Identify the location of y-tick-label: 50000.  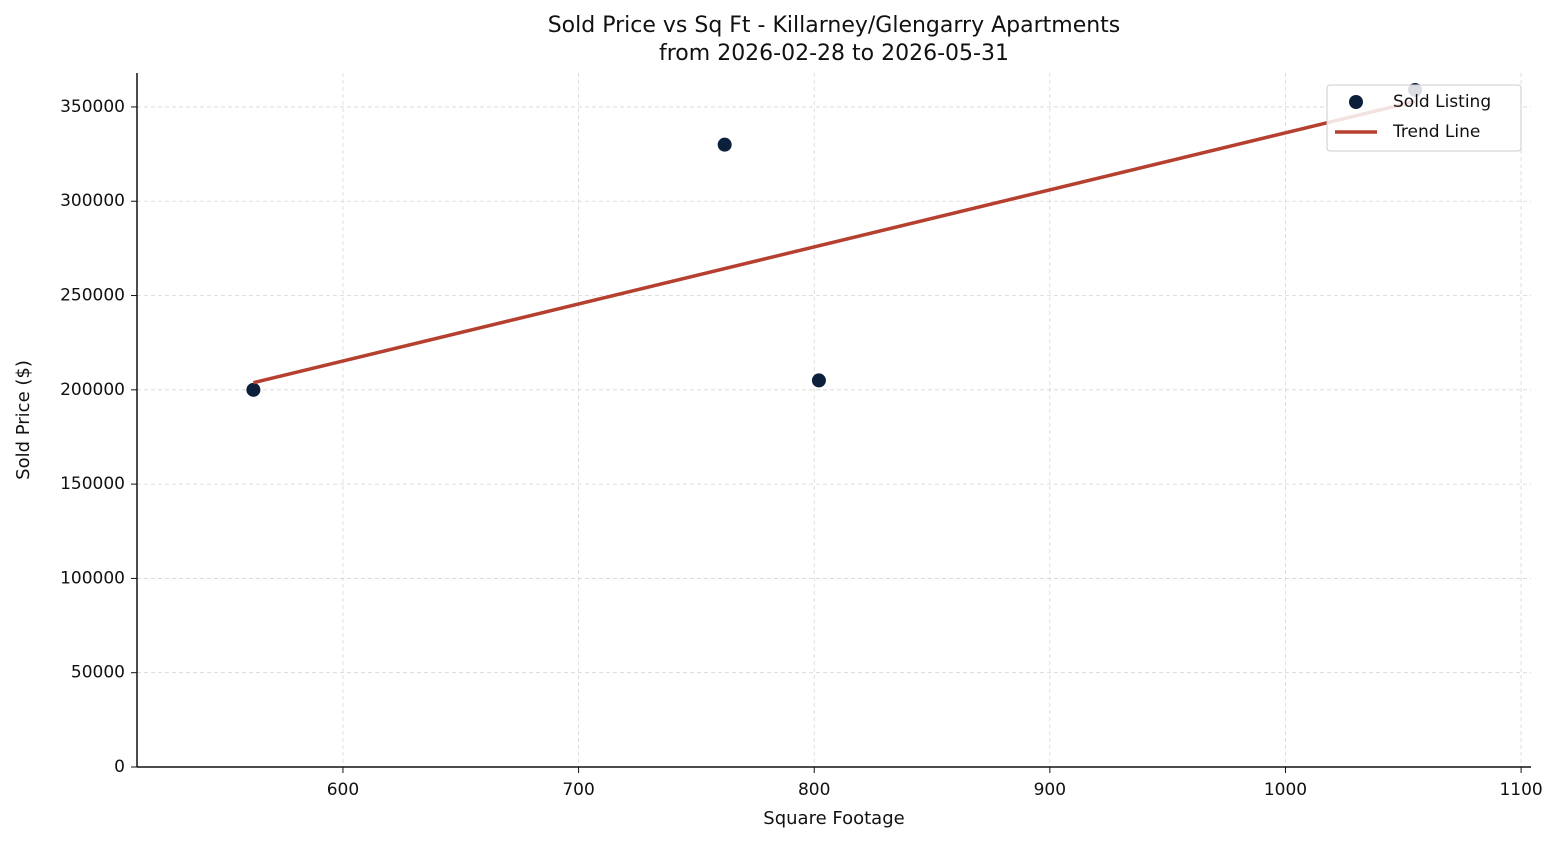
(98, 673).